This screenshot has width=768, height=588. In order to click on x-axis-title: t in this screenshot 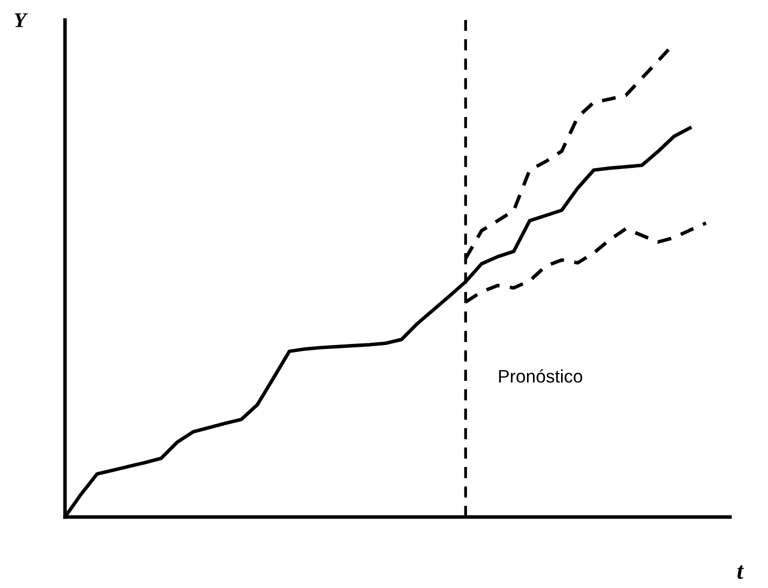, I will do `click(740, 572)`.